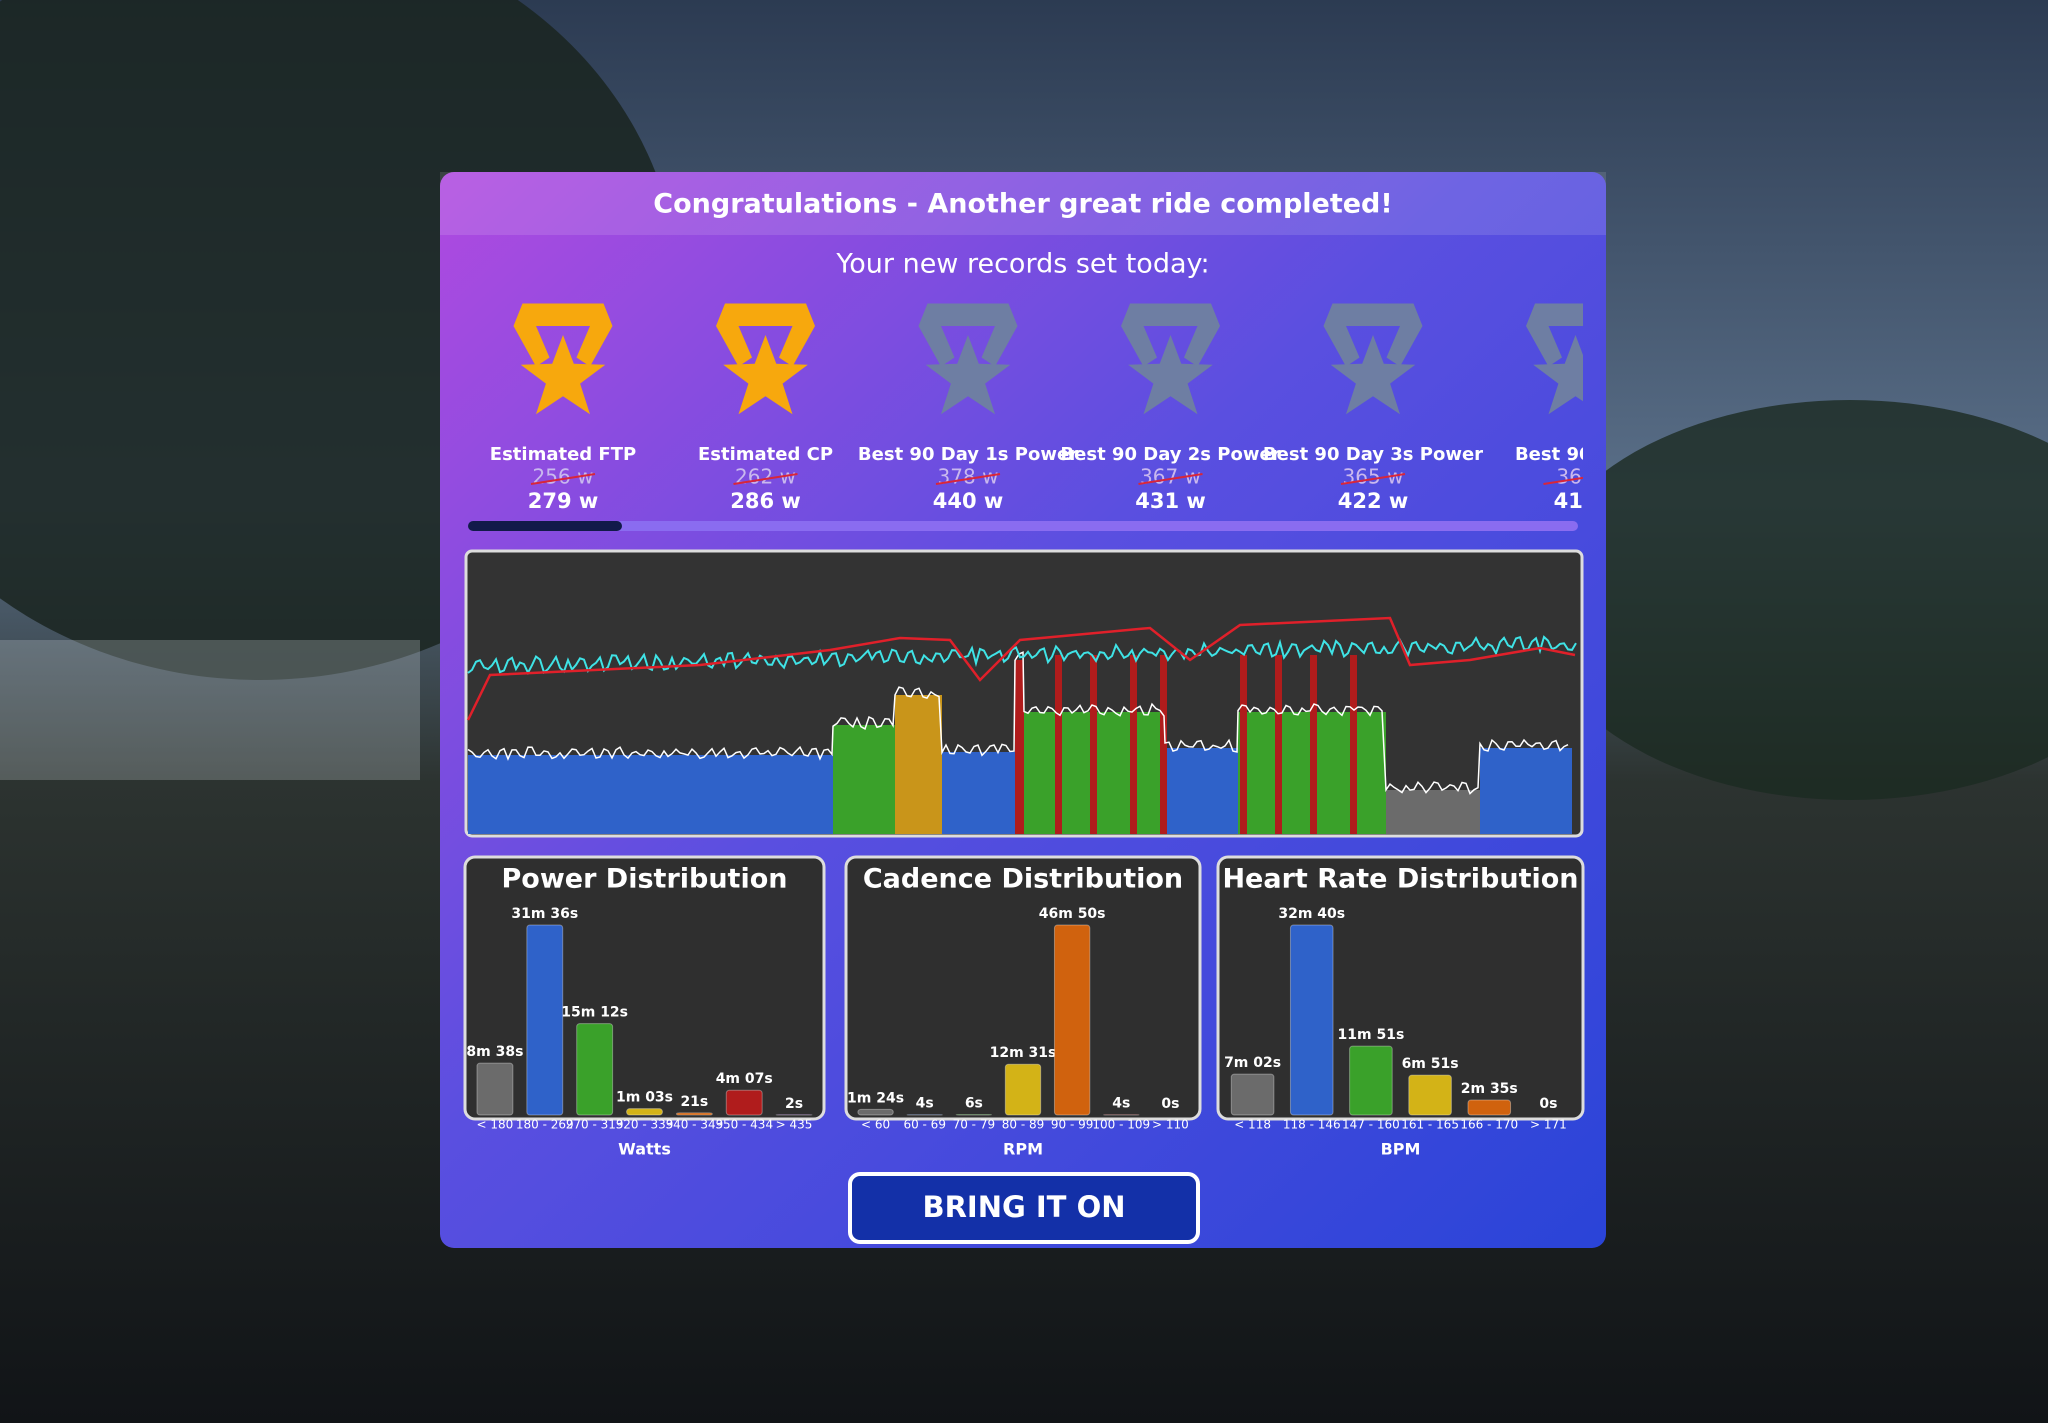 The width and height of the screenshot is (2048, 1427). What do you see at coordinates (765, 501) in the screenshot?
I see `record-current: 286 w` at bounding box center [765, 501].